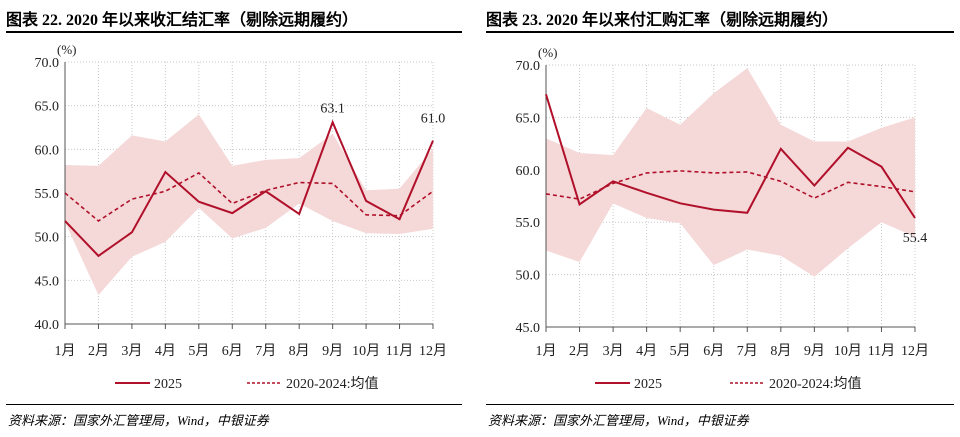  What do you see at coordinates (618, 420) in the screenshot?
I see `chart-23-source: 资料来源：国家外汇管理局，Wind，中银证券` at bounding box center [618, 420].